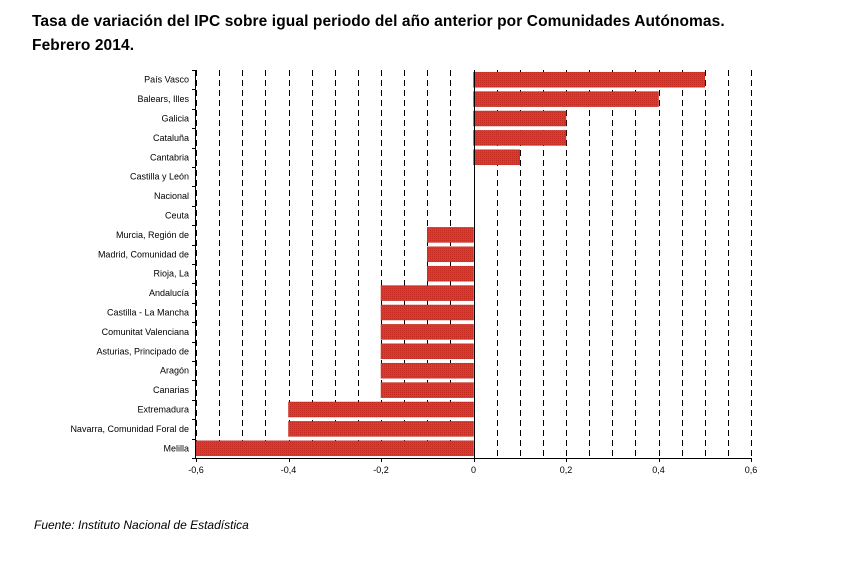 Image resolution: width=846 pixels, height=562 pixels. I want to click on category-label: Navarra, Comunidad Foral de, so click(129, 429).